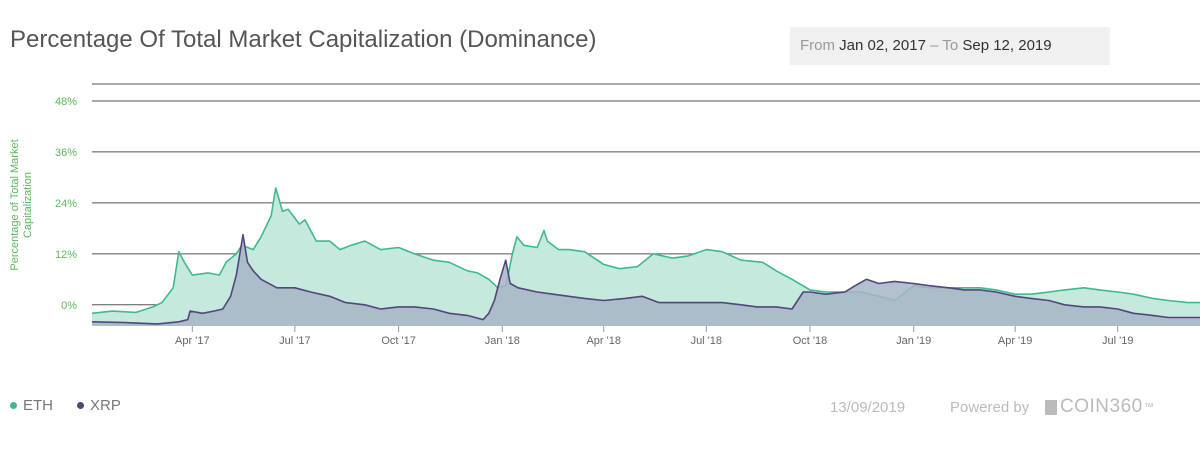 The height and width of the screenshot is (450, 1200). Describe the element at coordinates (66, 153) in the screenshot. I see `y-tick-label: 36%` at that location.